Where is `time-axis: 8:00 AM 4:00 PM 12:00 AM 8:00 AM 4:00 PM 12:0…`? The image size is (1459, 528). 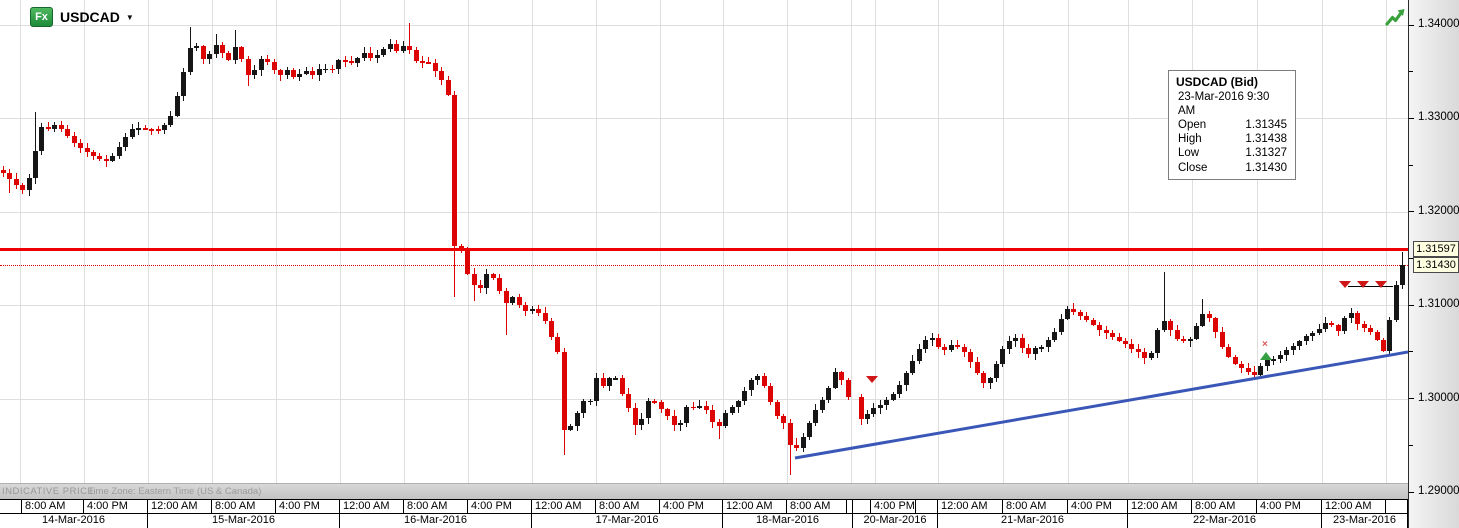 time-axis: 8:00 AM 4:00 PM 12:00 AM 8:00 AM 4:00 PM 12:0… is located at coordinates (704, 506).